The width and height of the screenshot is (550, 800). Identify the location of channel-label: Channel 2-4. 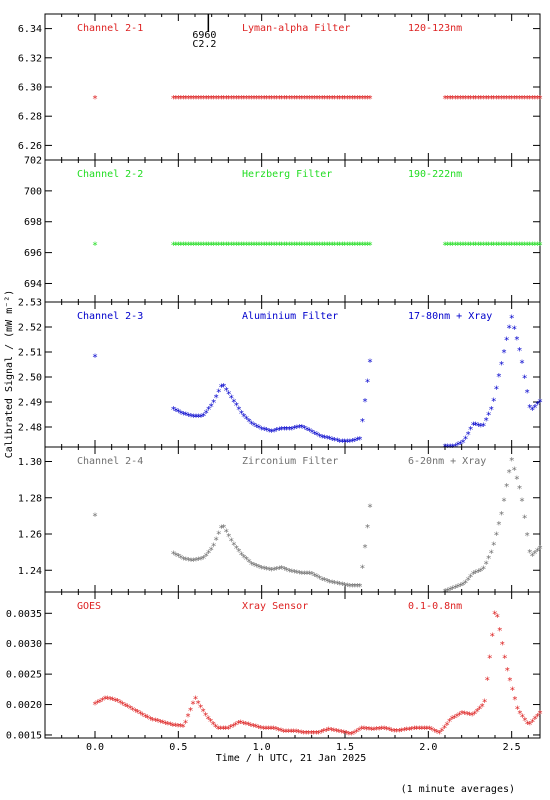
(110, 461).